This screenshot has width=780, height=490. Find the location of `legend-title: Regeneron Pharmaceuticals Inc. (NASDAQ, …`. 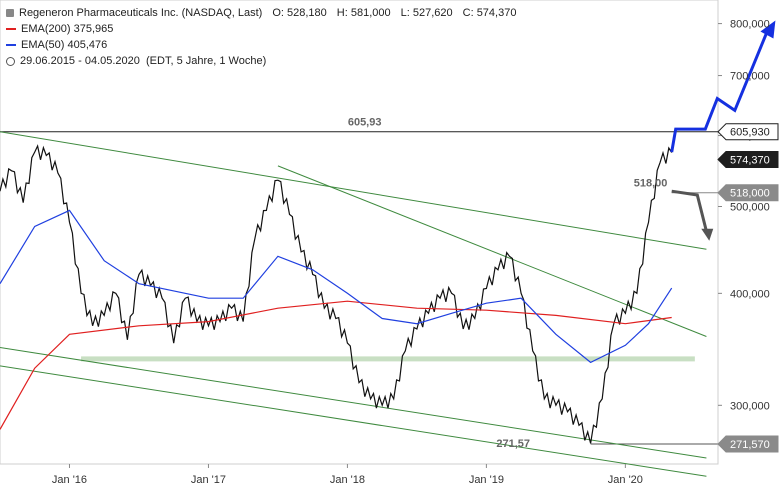

legend-title: Regeneron Pharmaceuticals Inc. (NASDAQ, … is located at coordinates (141, 13).